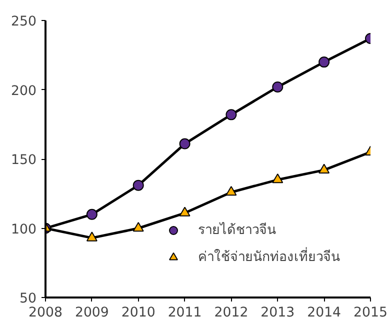 Image resolution: width=392 pixels, height=327 pixels. Describe the element at coordinates (24, 22) in the screenshot. I see `y-tick-label: 250` at that location.